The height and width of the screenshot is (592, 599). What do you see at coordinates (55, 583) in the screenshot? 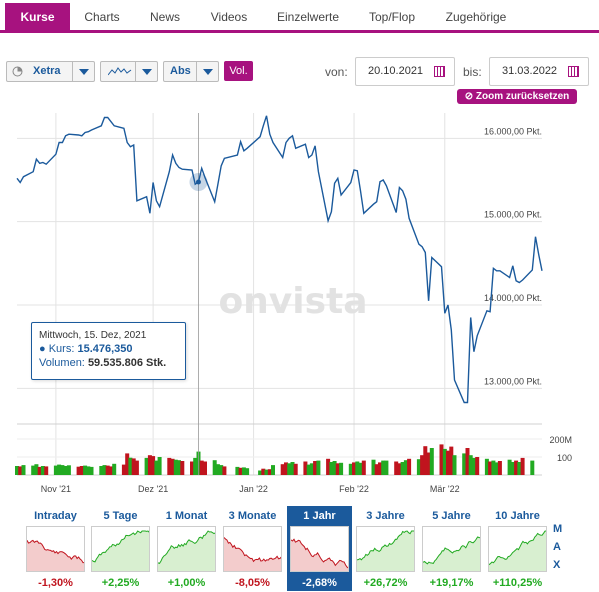
I see `period-change: -1,30%` at bounding box center [55, 583].